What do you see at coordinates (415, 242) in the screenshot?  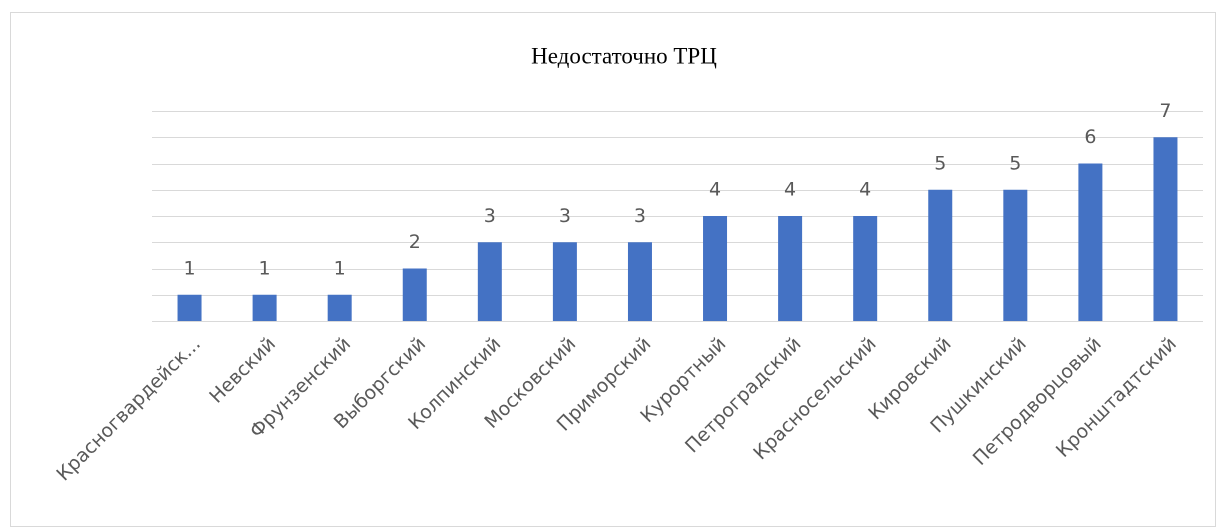 I see `data-label: 2` at bounding box center [415, 242].